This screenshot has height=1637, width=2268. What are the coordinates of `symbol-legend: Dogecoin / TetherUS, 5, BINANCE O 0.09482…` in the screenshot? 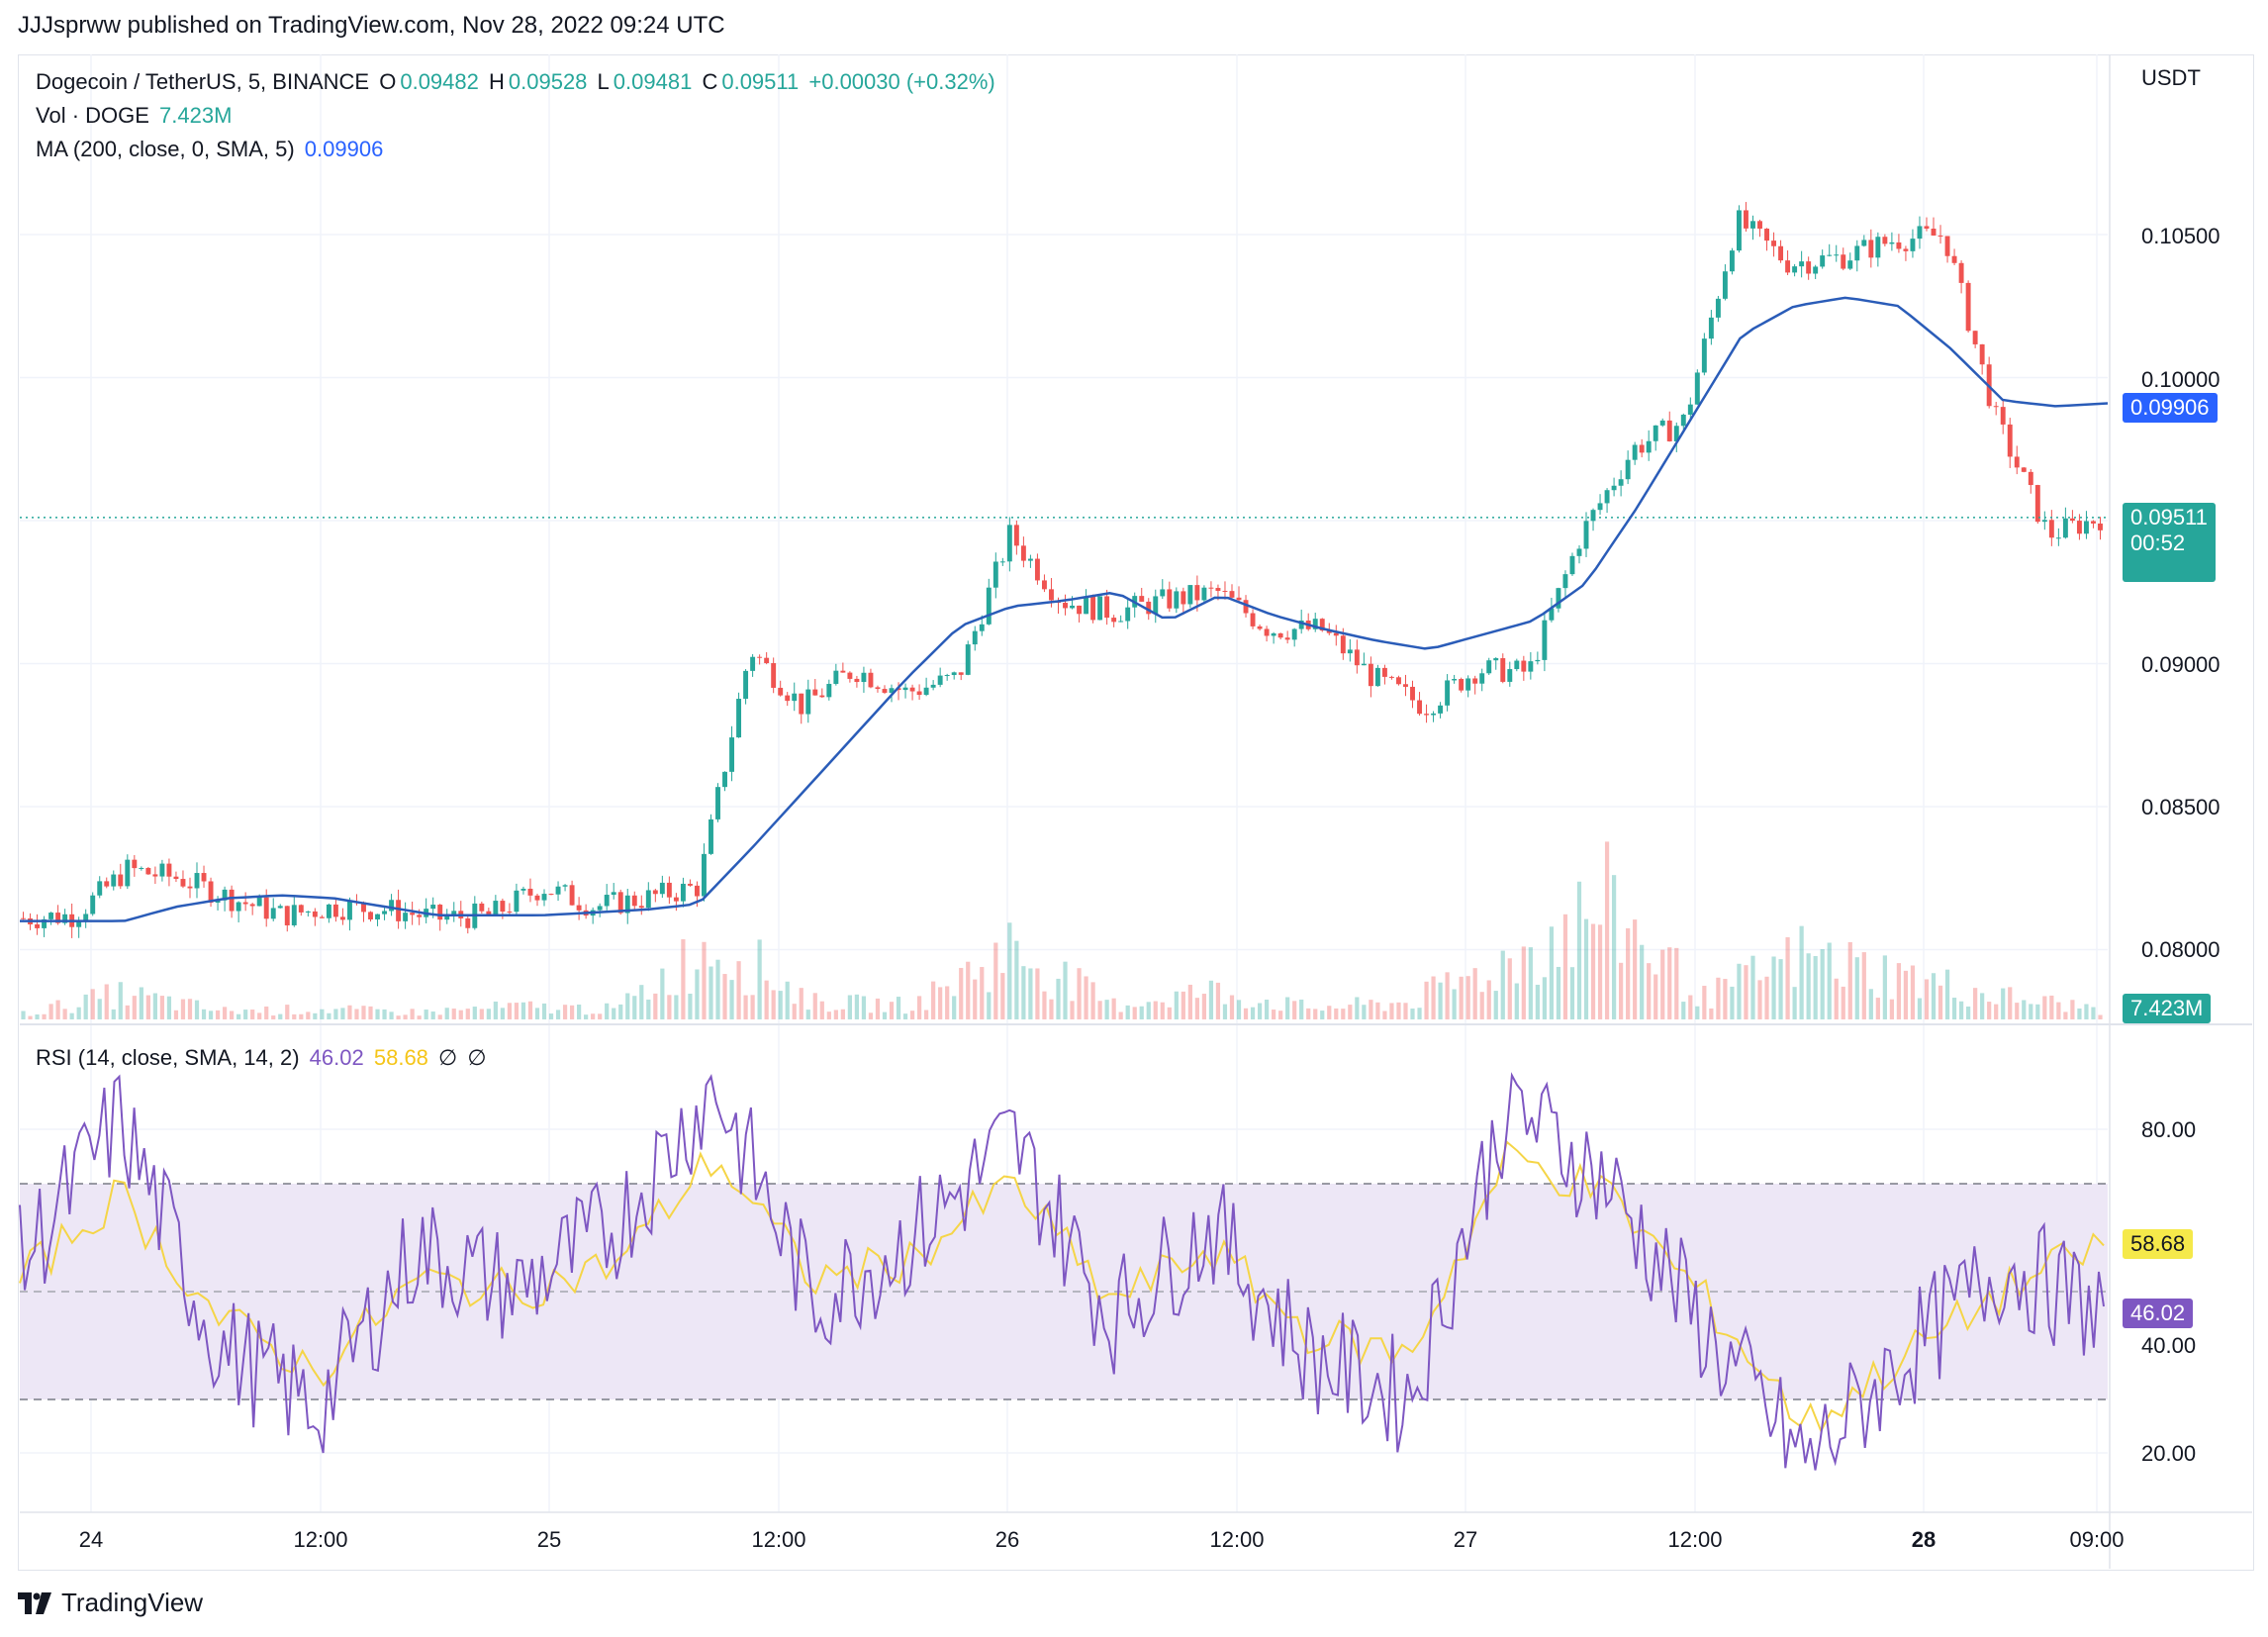 It's located at (517, 82).